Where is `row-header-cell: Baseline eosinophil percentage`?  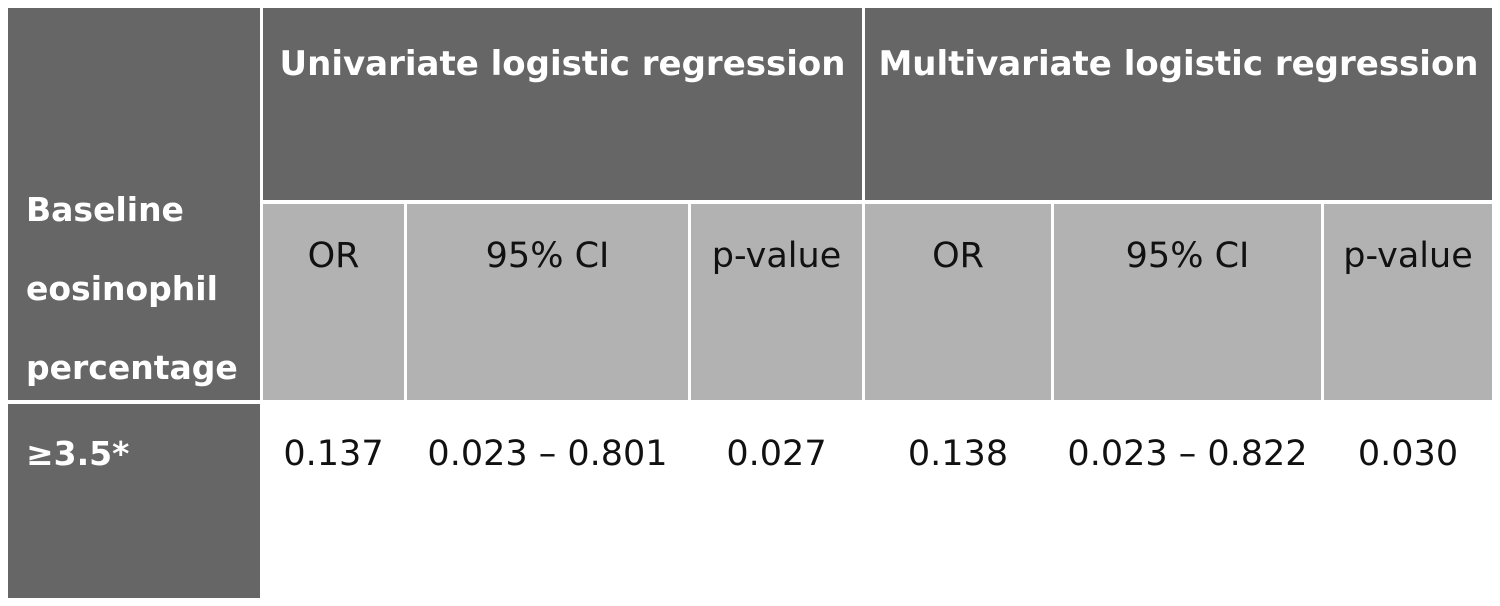 row-header-cell: Baseline eosinophil percentage is located at coordinates (134, 204).